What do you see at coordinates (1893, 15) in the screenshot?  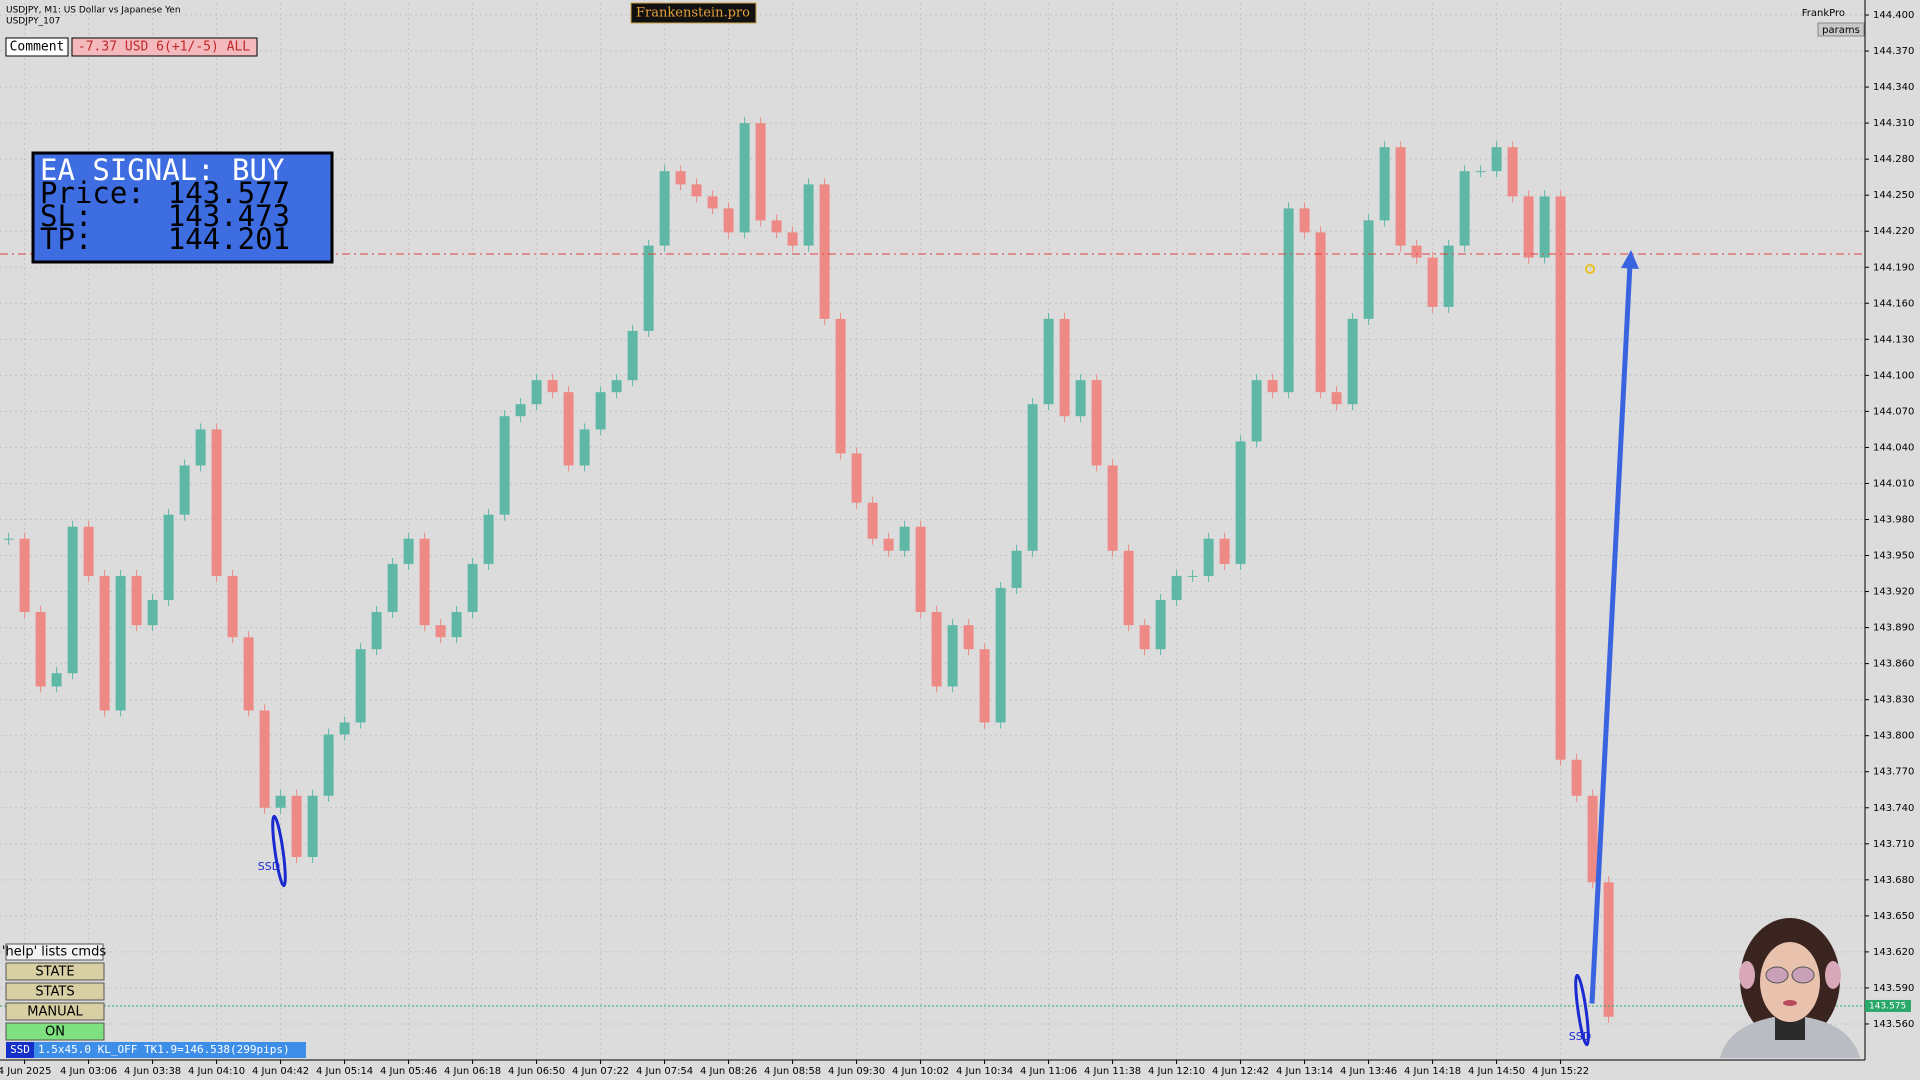 I see `y-tick-label: 144.400` at bounding box center [1893, 15].